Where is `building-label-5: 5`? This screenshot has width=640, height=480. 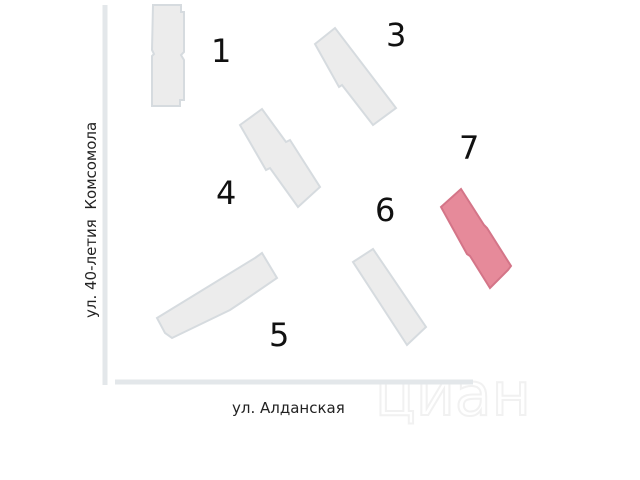
building-label-5: 5 is located at coordinates (279, 335).